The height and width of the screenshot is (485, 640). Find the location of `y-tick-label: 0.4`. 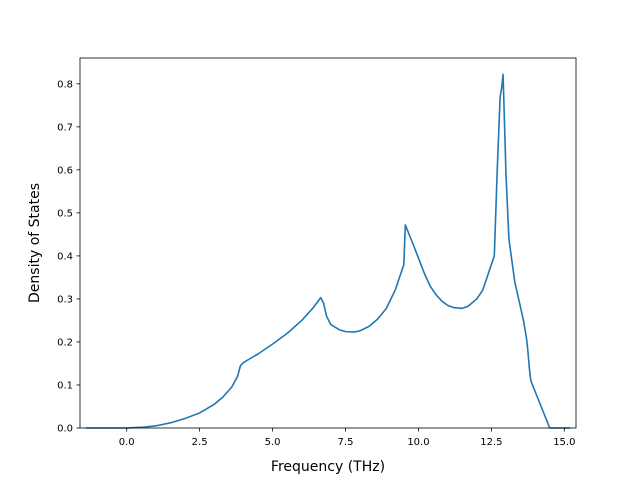

y-tick-label: 0.4 is located at coordinates (65, 256).